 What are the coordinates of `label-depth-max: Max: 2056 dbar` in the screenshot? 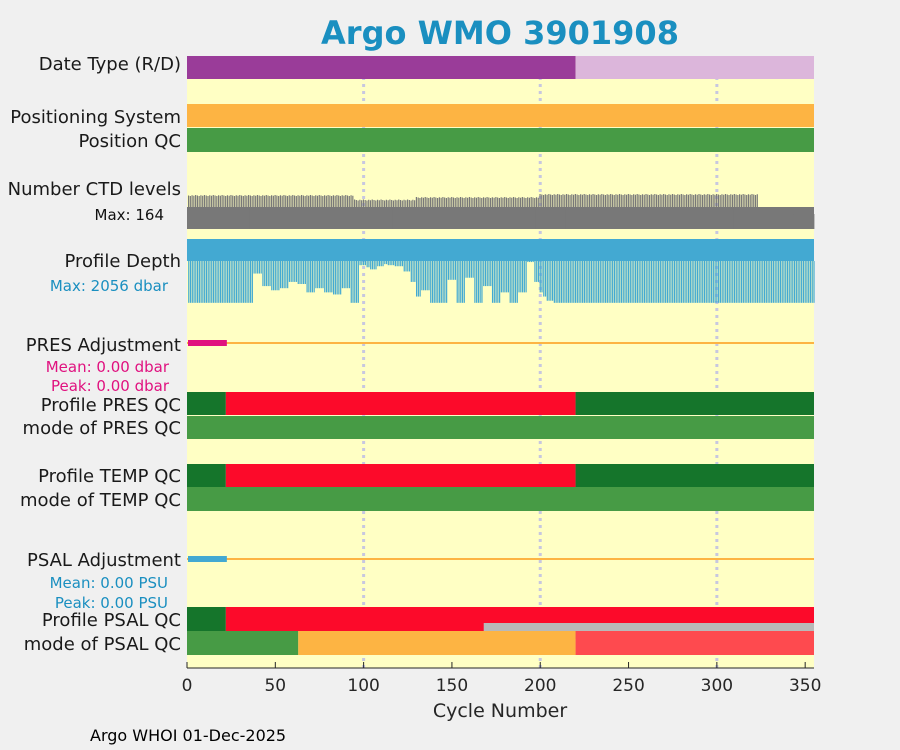 It's located at (109, 286).